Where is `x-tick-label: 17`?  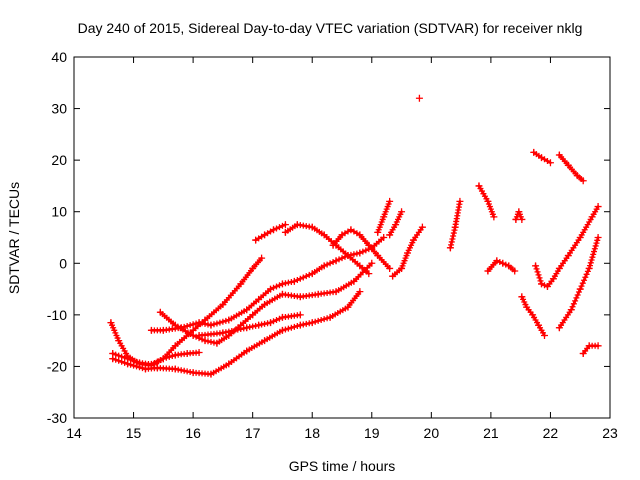
x-tick-label: 17 is located at coordinates (253, 433).